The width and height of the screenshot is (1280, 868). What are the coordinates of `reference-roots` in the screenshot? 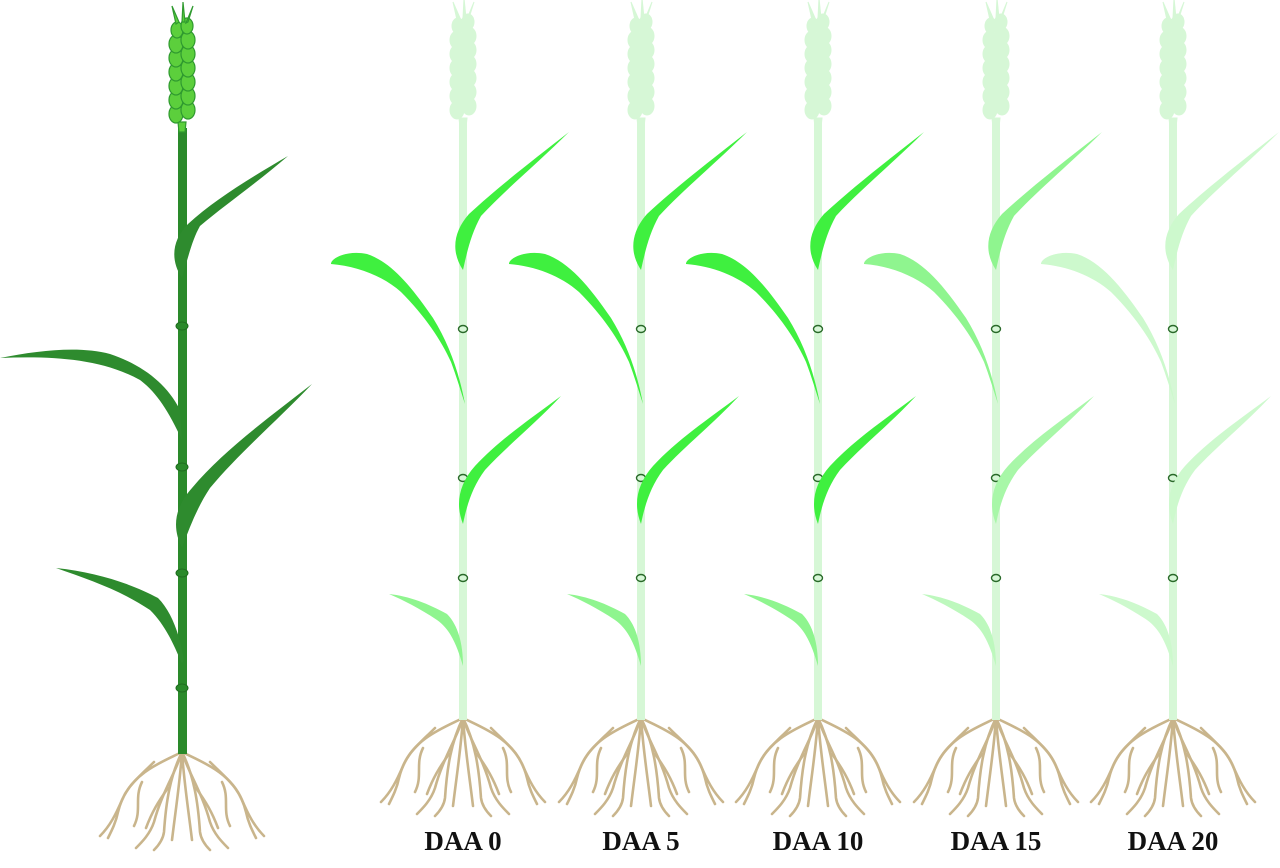 It's located at (182, 801).